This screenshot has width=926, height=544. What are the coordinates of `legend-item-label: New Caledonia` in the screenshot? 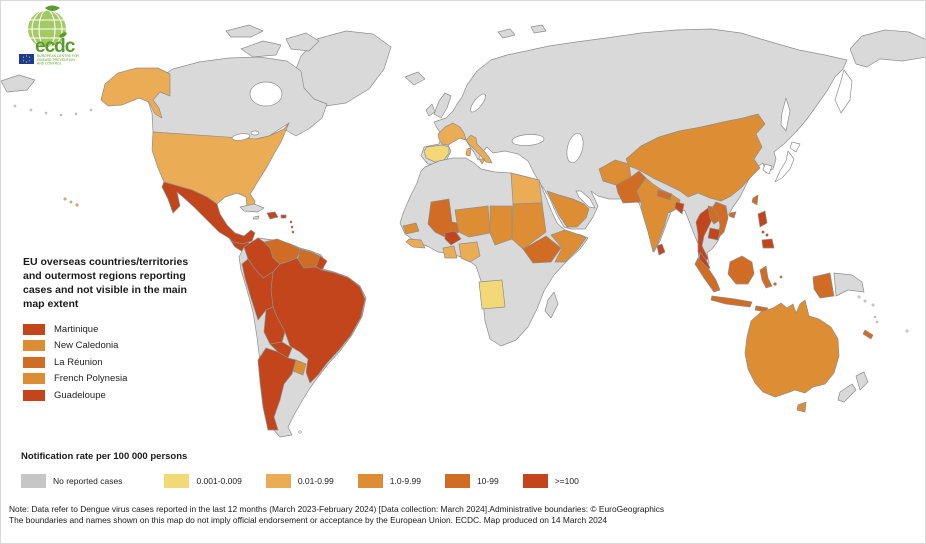 It's located at (86, 346).